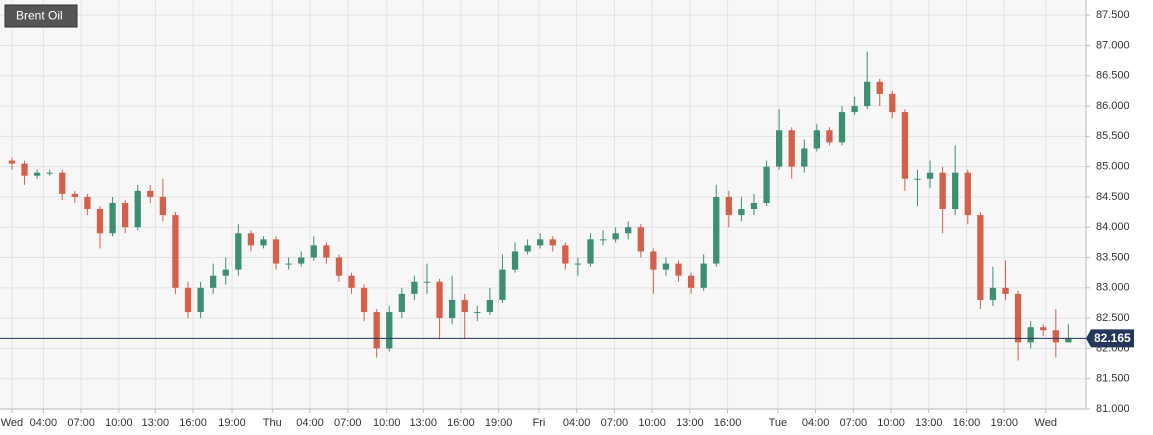  Describe the element at coordinates (1113, 379) in the screenshot. I see `y-tick-label: 81.500` at that location.